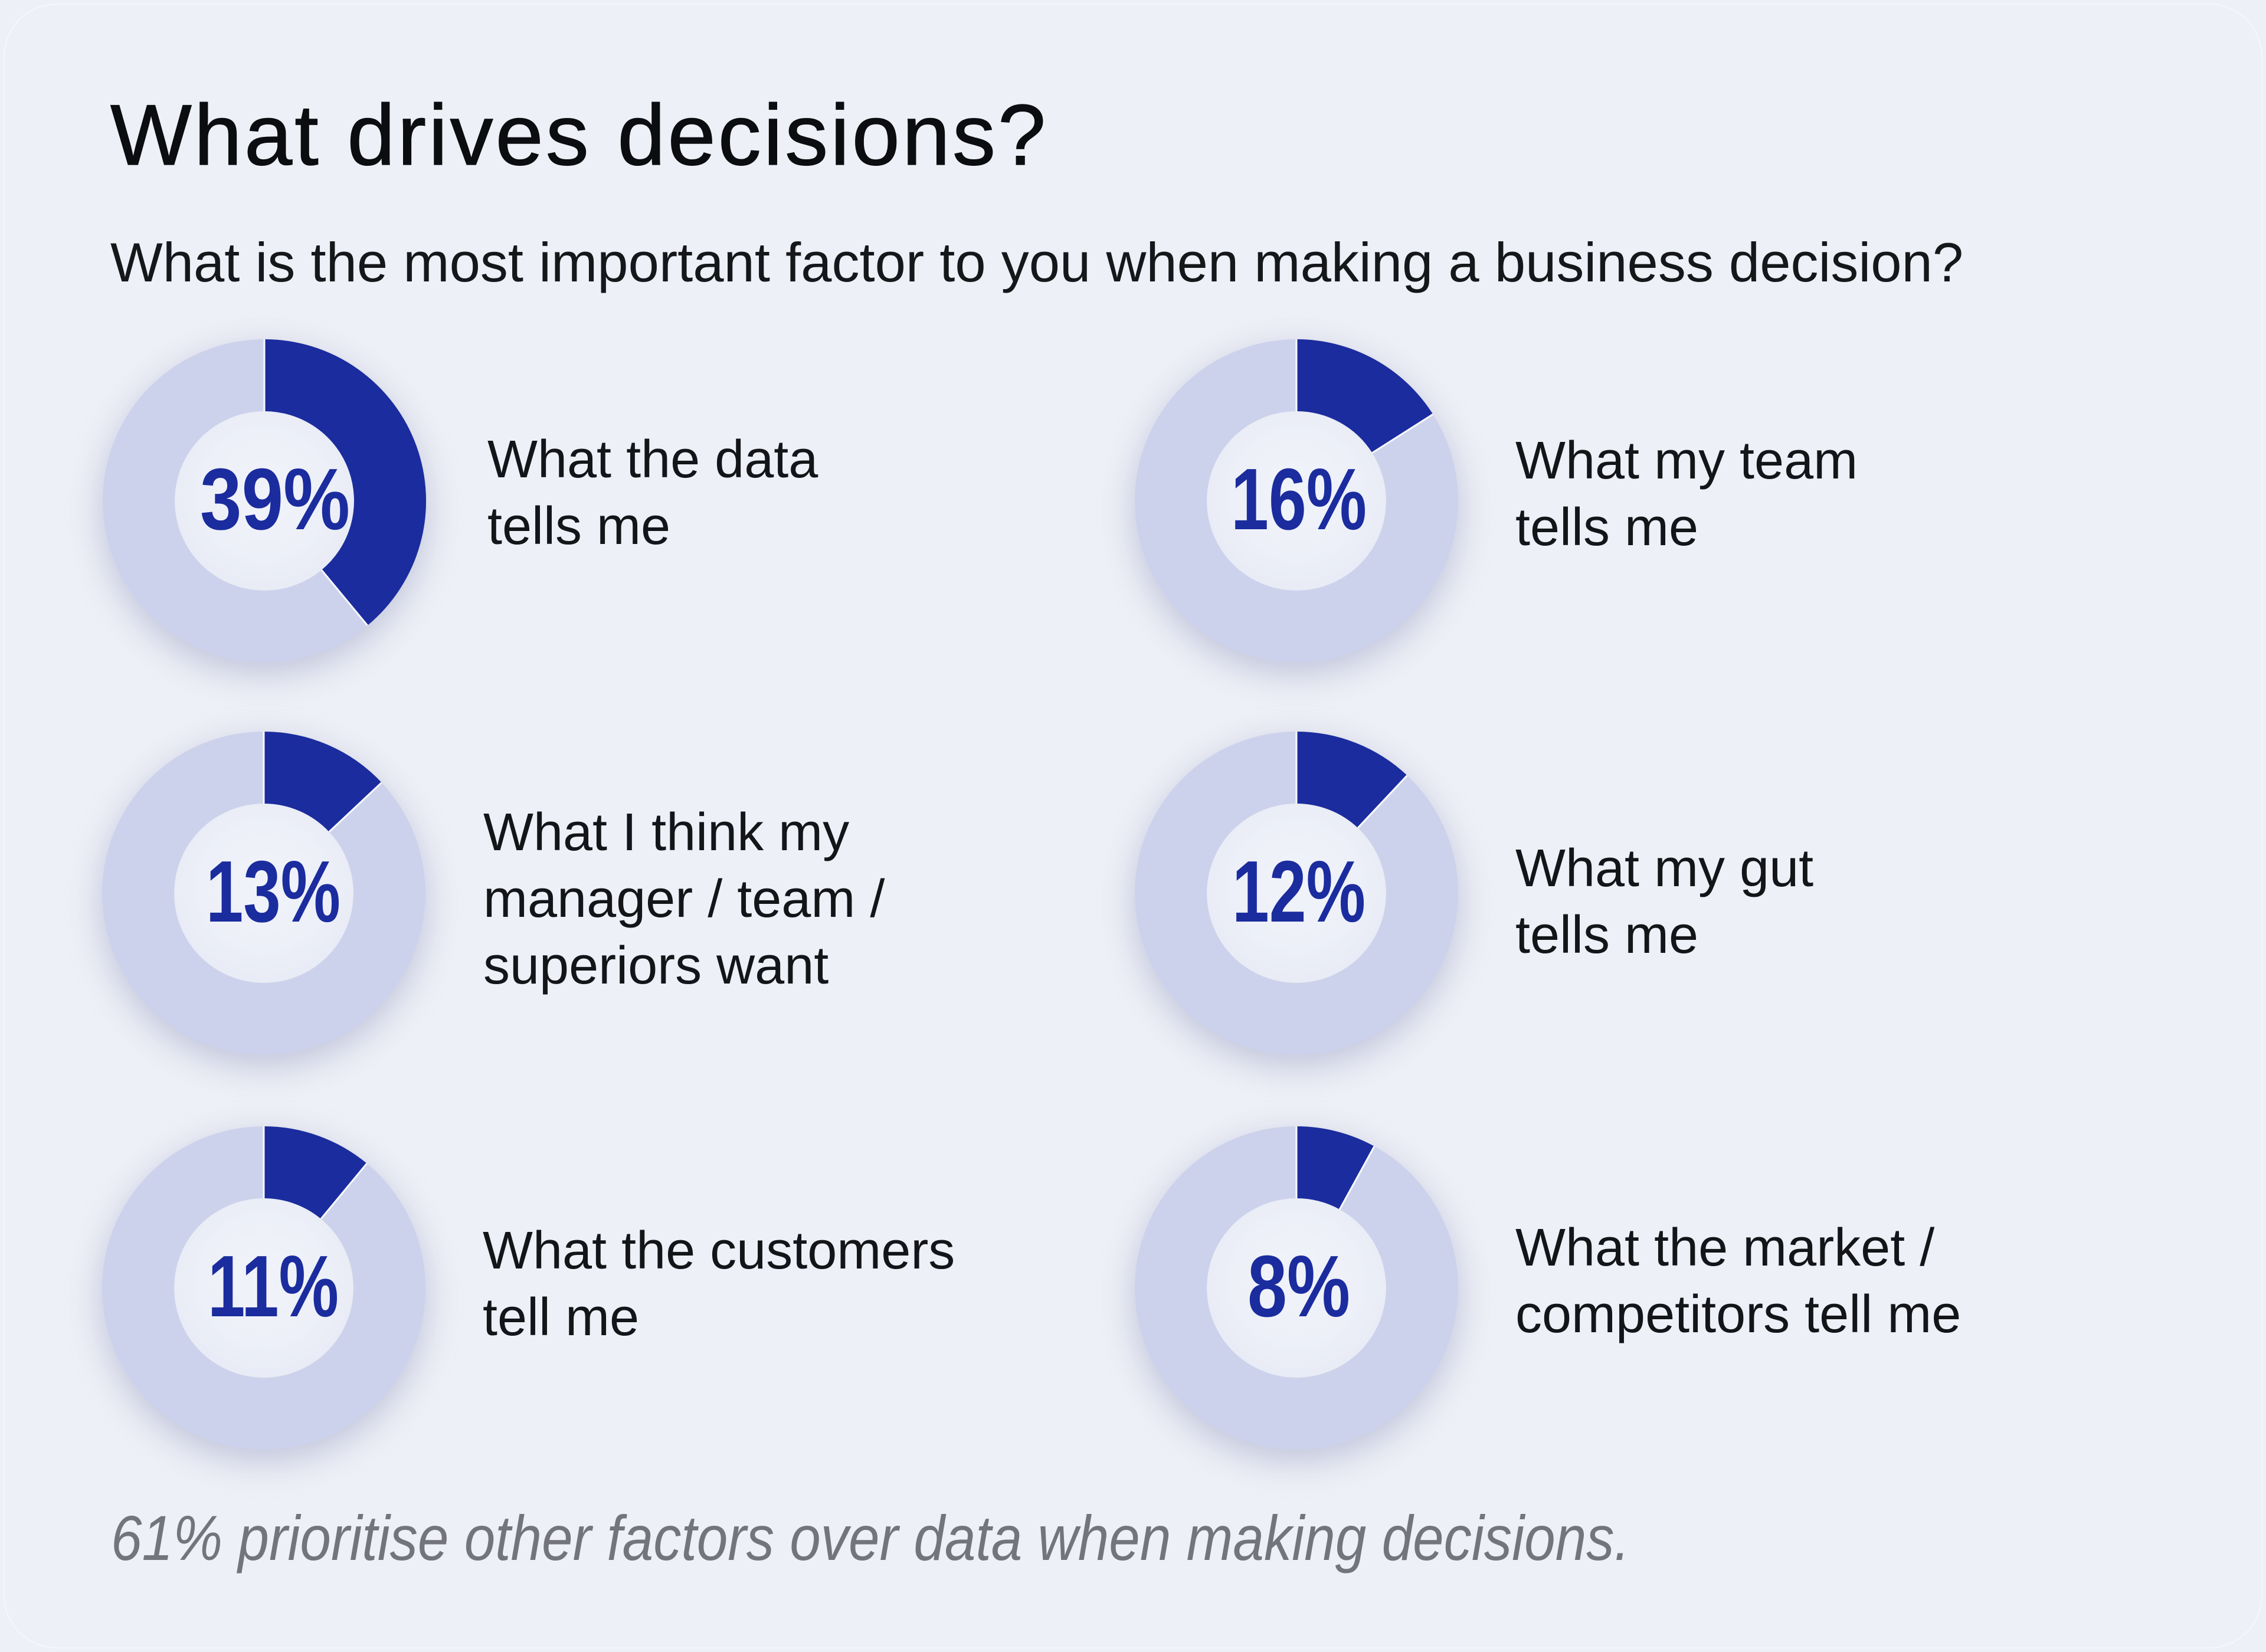 The height and width of the screenshot is (1652, 2266). I want to click on svg-text: 13%, so click(273, 891).